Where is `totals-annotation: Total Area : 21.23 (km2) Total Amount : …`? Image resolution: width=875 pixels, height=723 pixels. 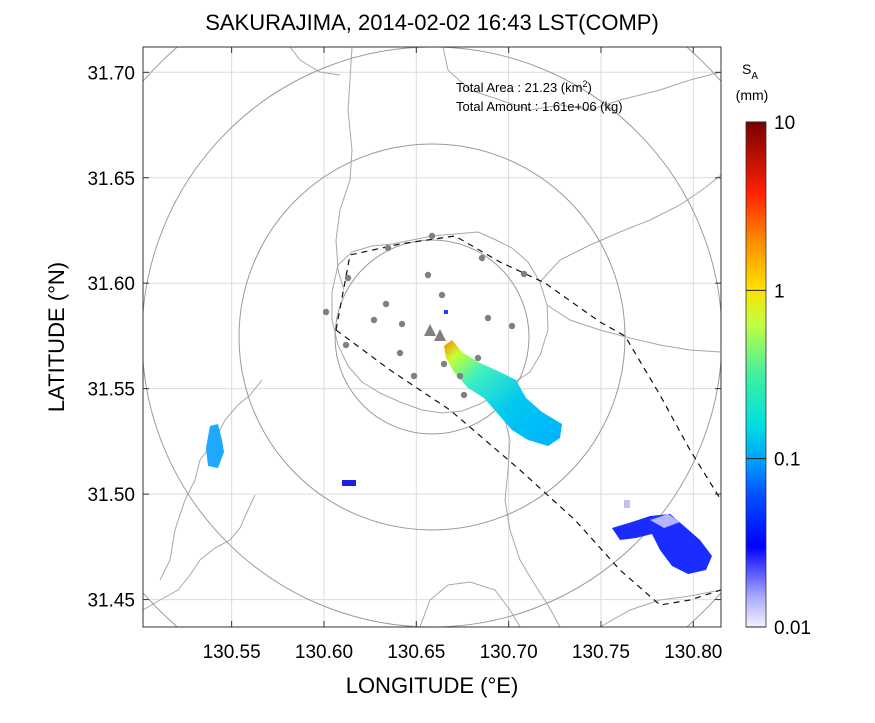 totals-annotation: Total Area : 21.23 (km2) Total Amount : … is located at coordinates (539, 96).